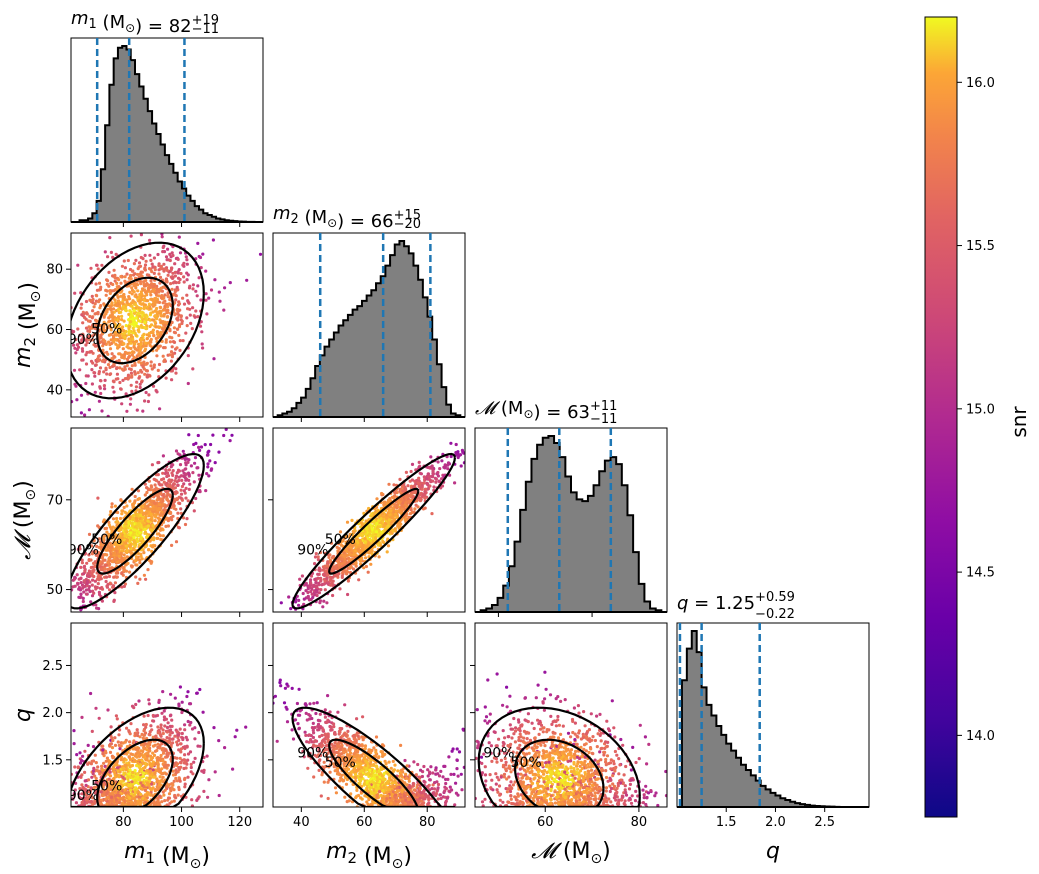 Image resolution: width=1039 pixels, height=874 pixels. I want to click on hist-title-m1: m1 (M⊙) = 82+19, so click(145, 22).